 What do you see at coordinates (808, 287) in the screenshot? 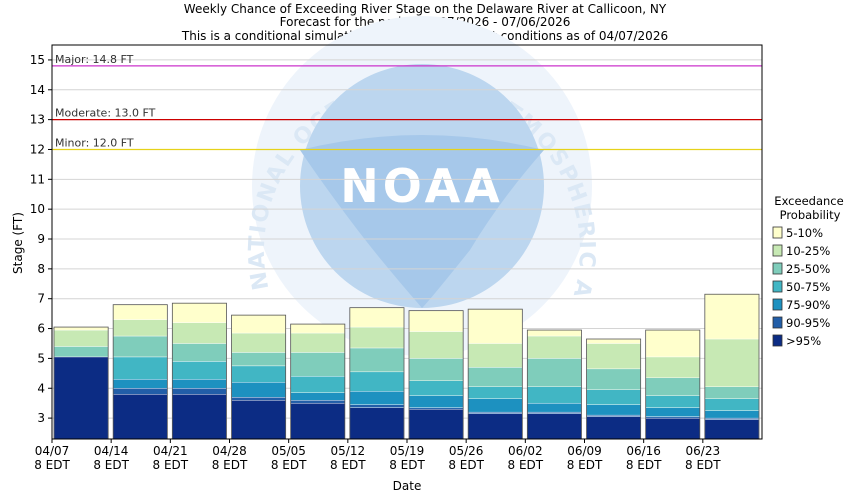
I see `legend-label: 50-75%` at bounding box center [808, 287].